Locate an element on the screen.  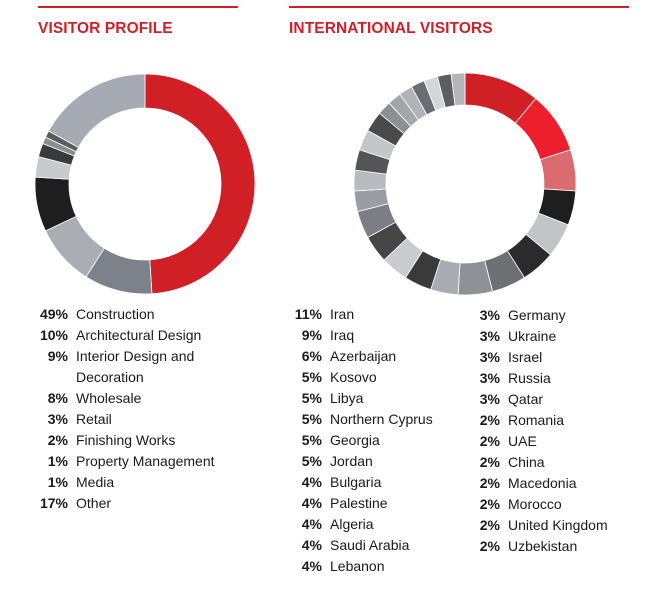
legend-label: Palestine is located at coordinates (359, 503).